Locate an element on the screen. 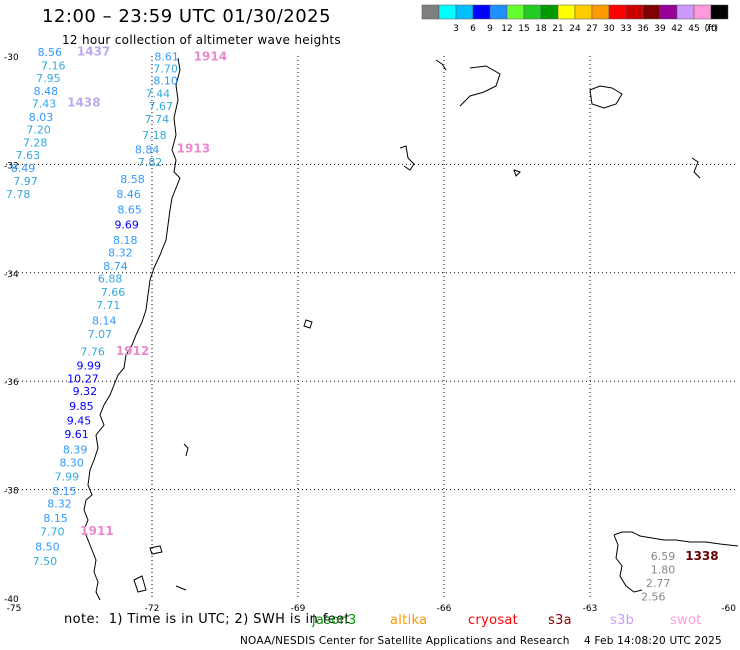  latitude-tick-label: -30 is located at coordinates (11, 58).